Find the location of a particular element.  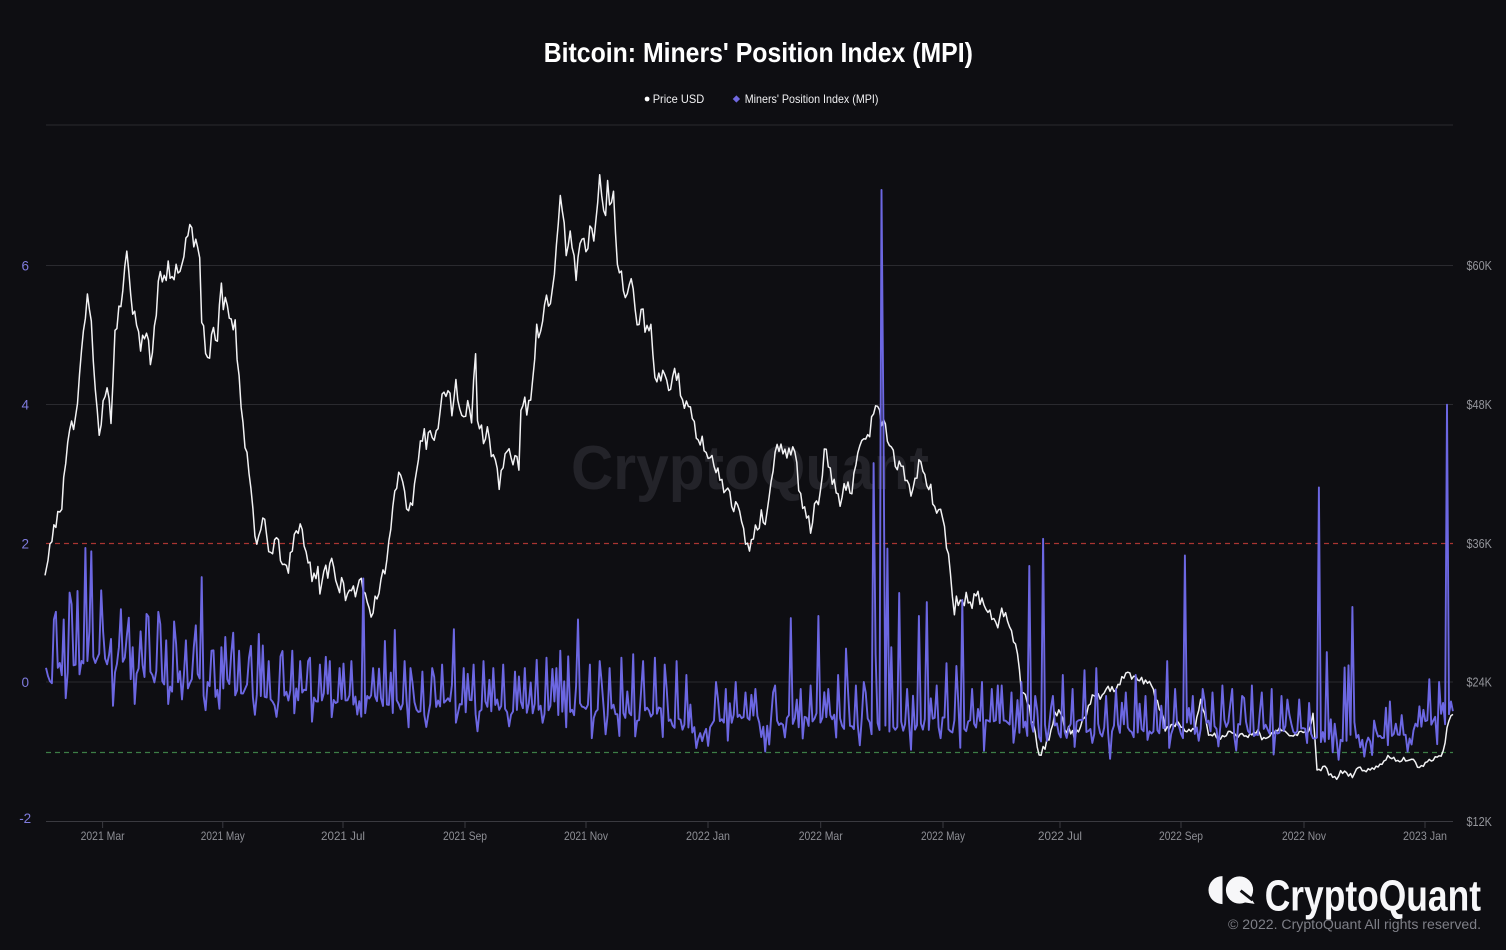

svg-text: $36K is located at coordinates (1480, 544).